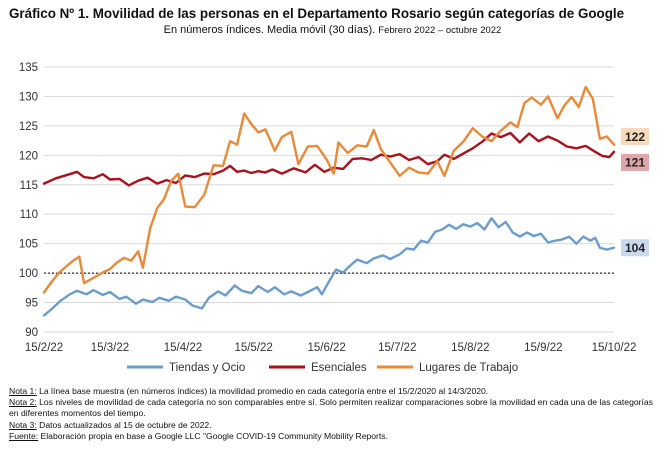  What do you see at coordinates (470, 348) in the screenshot?
I see `x-tick-label: 15/8/22` at bounding box center [470, 348].